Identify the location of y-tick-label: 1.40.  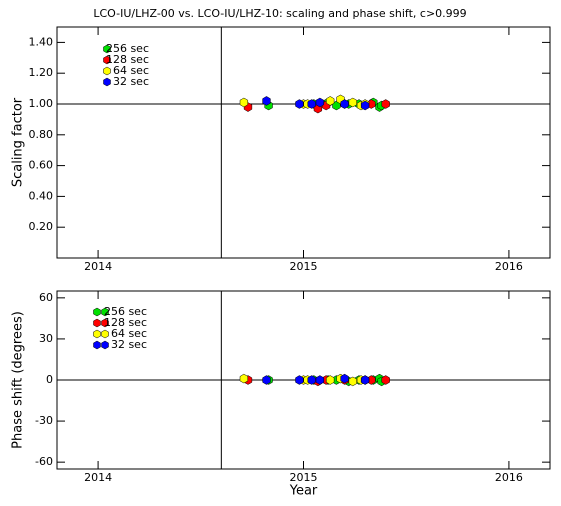
(41, 41).